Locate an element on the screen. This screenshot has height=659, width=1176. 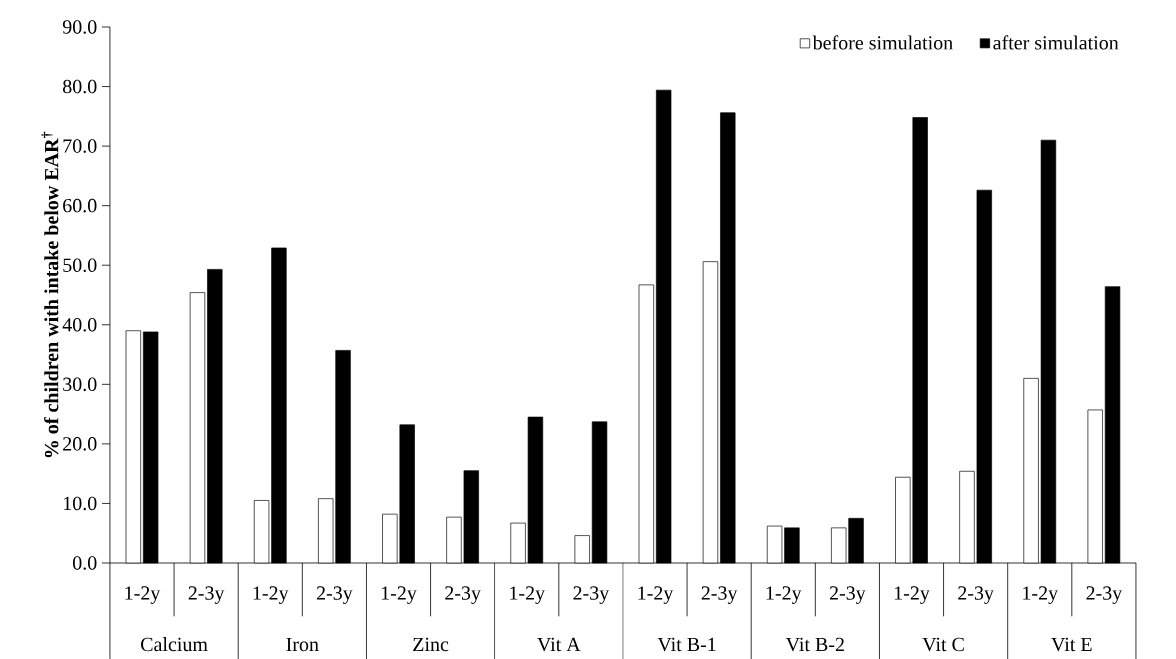
text: Vit E is located at coordinates (1071, 644).